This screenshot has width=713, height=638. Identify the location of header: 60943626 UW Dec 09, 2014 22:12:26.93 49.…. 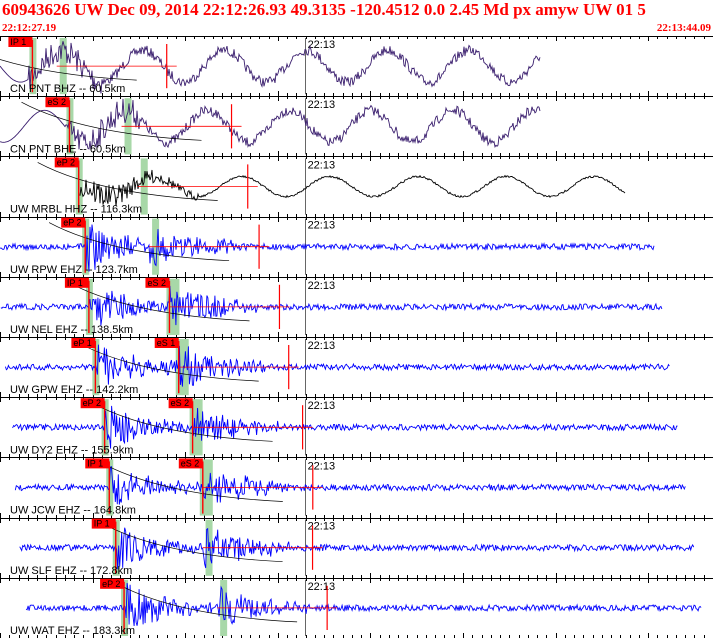
(356, 18).